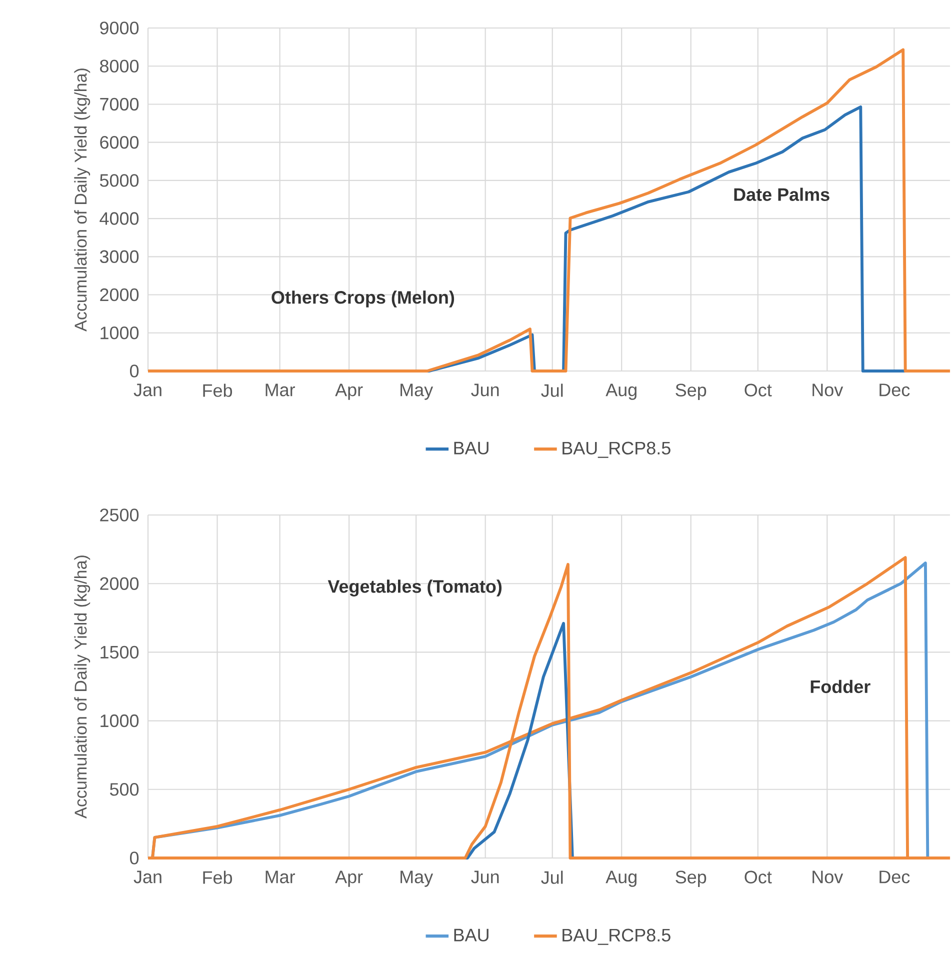 This screenshot has height=958, width=951. I want to click on annotation: Others Crops (Melon), so click(362, 299).